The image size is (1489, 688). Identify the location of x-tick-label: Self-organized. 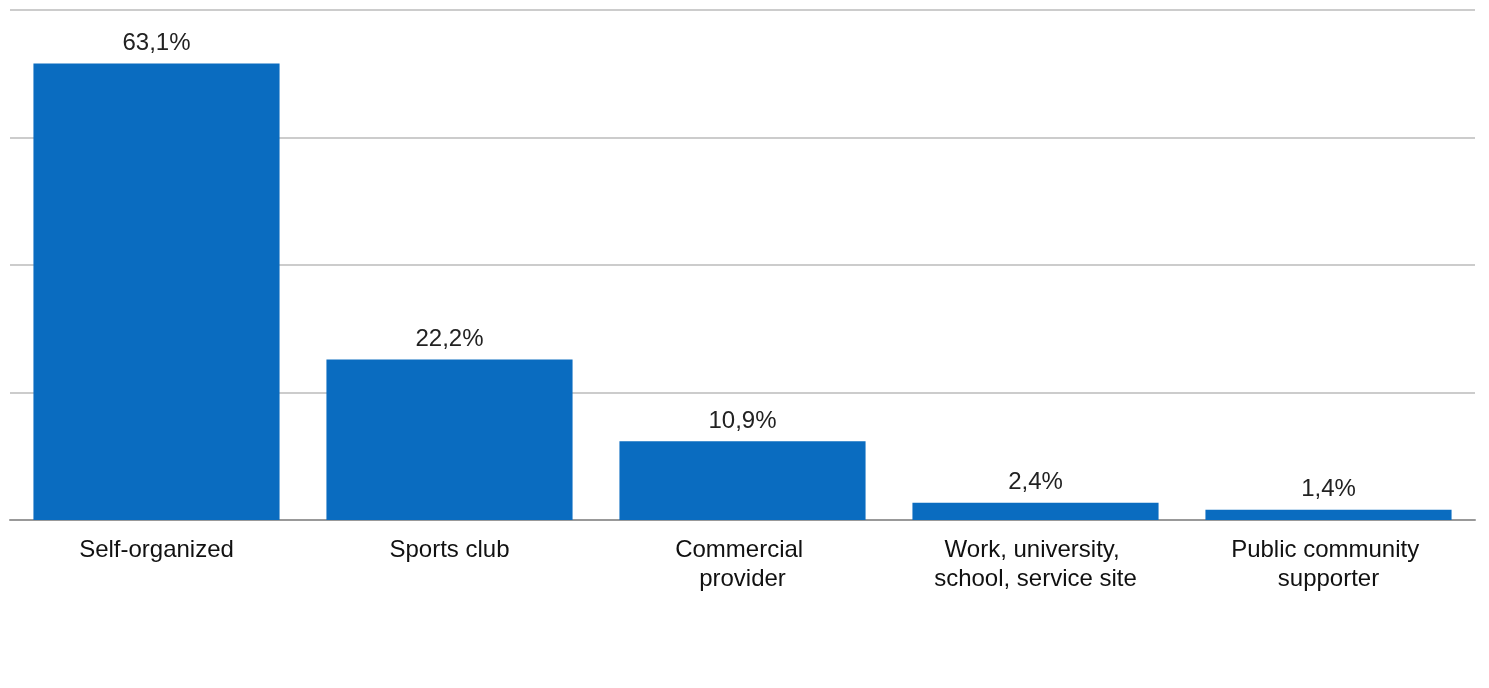
(156, 548).